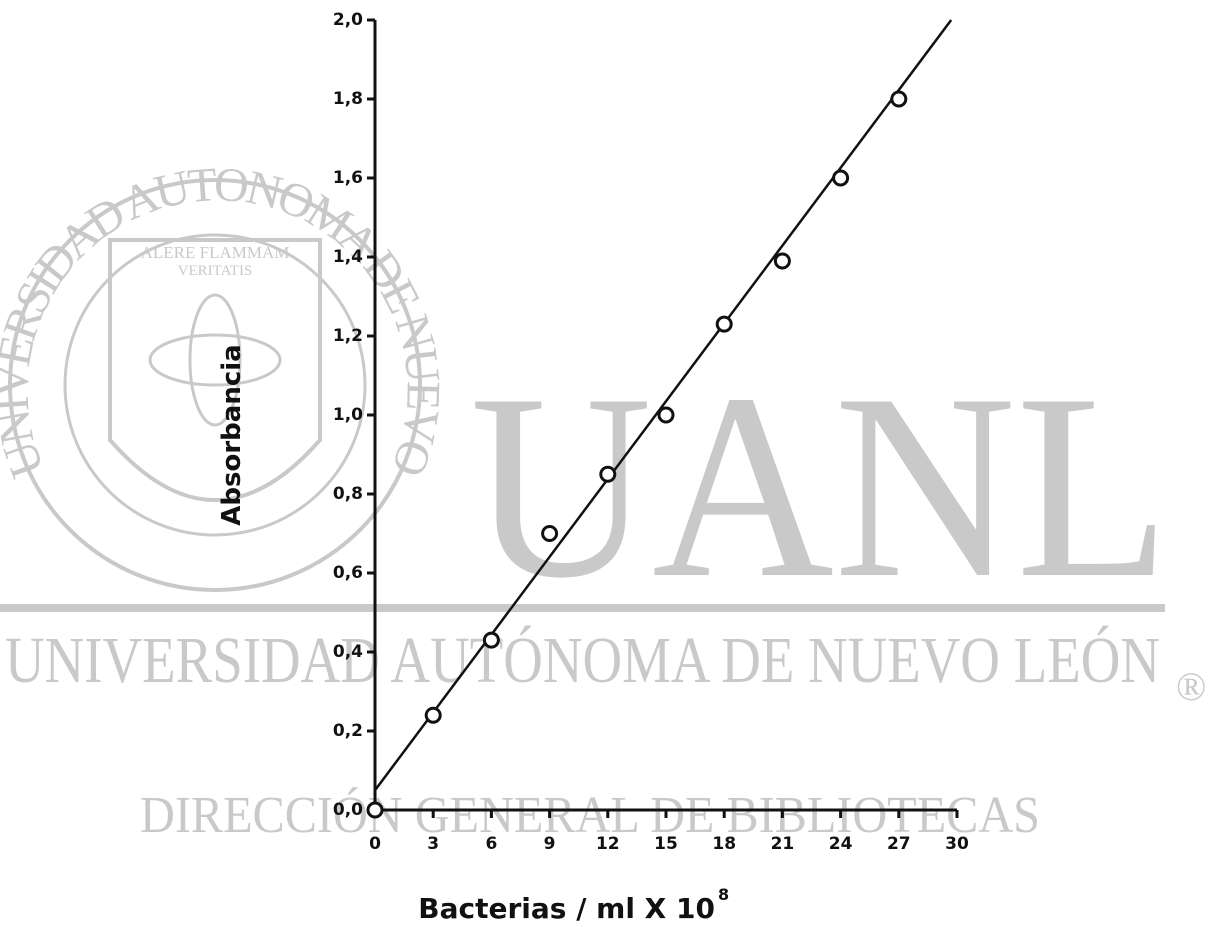 This screenshot has height=927, width=1208. I want to click on y-tick-label: 1,4, so click(348, 257).